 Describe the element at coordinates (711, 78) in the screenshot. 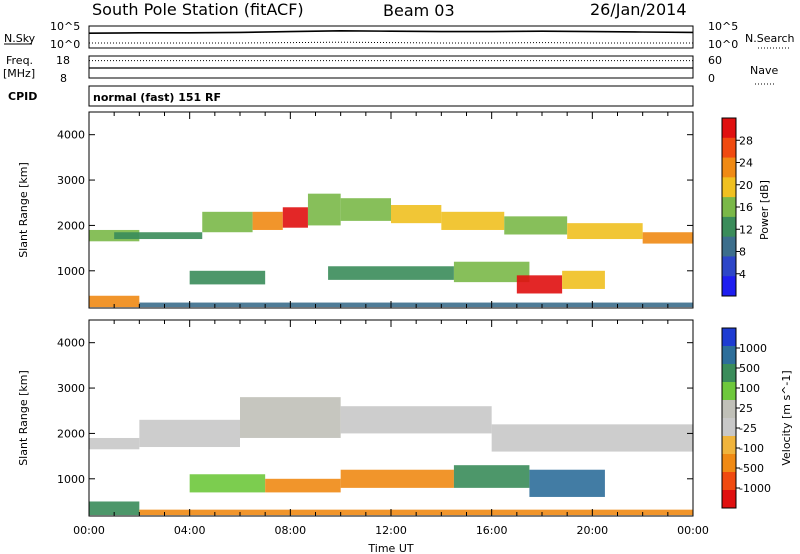

I see `nave-tick-bottom: 0` at that location.